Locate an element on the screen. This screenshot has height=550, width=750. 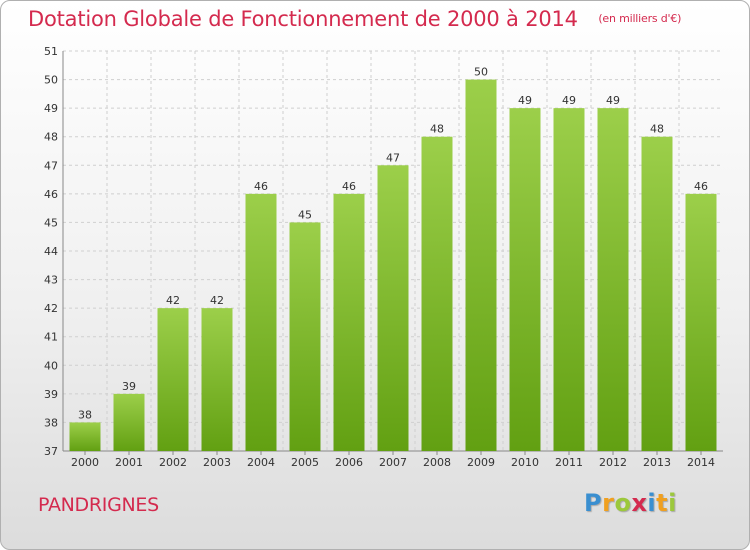
y-tick-label: 50 is located at coordinates (51, 80).